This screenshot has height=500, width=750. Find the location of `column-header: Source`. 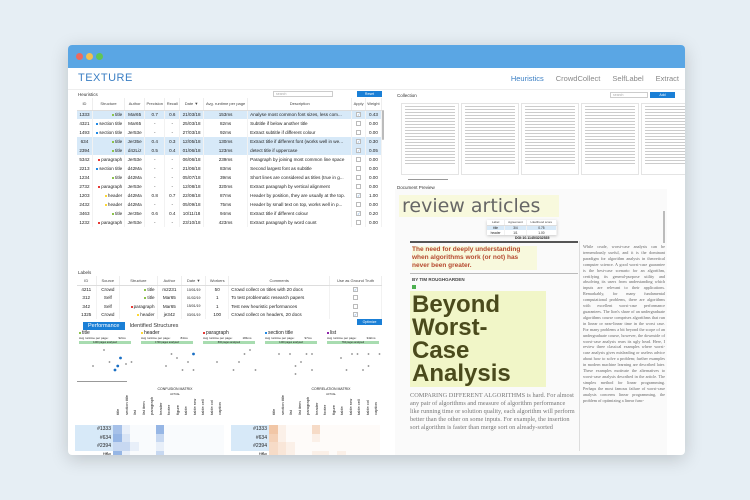

column-header: Source is located at coordinates (108, 281).